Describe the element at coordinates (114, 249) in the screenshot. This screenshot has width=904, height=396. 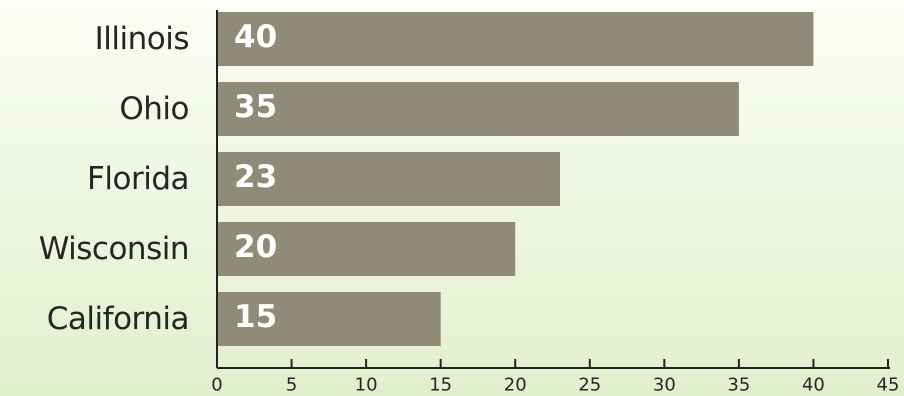
I see `category-label-wisconsin: Wisconsin` at that location.